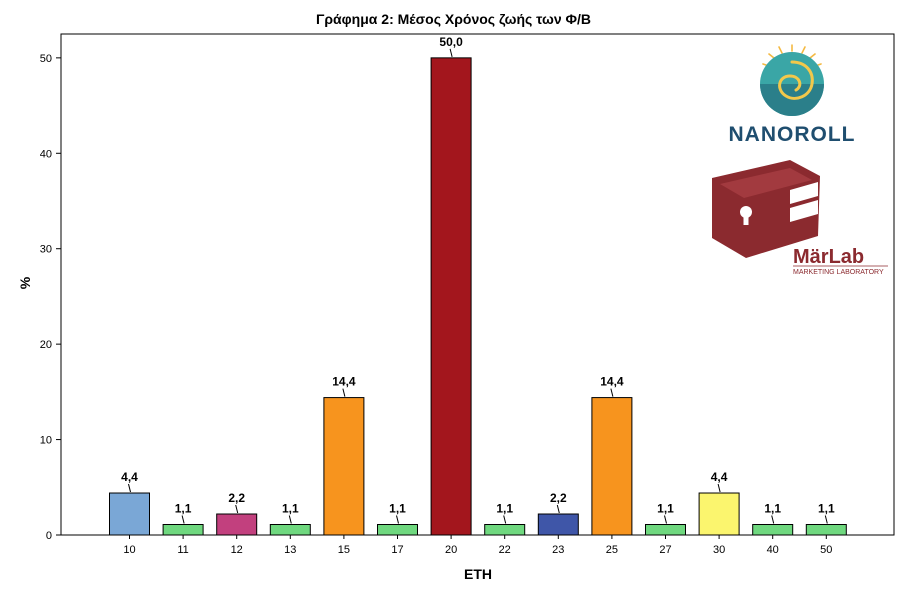  What do you see at coordinates (129, 550) in the screenshot?
I see `x-tick-label: 10` at bounding box center [129, 550].